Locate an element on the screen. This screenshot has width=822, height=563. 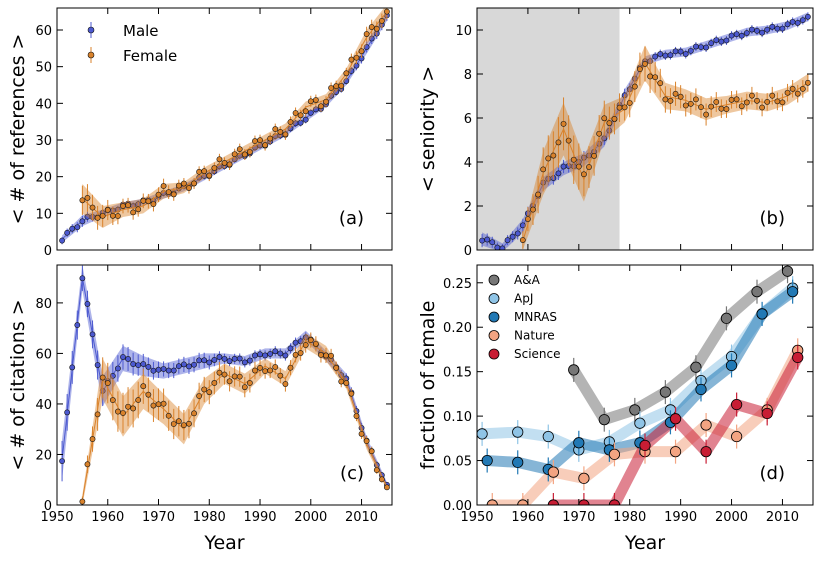
y-tick-label: 30 is located at coordinates (43, 141).